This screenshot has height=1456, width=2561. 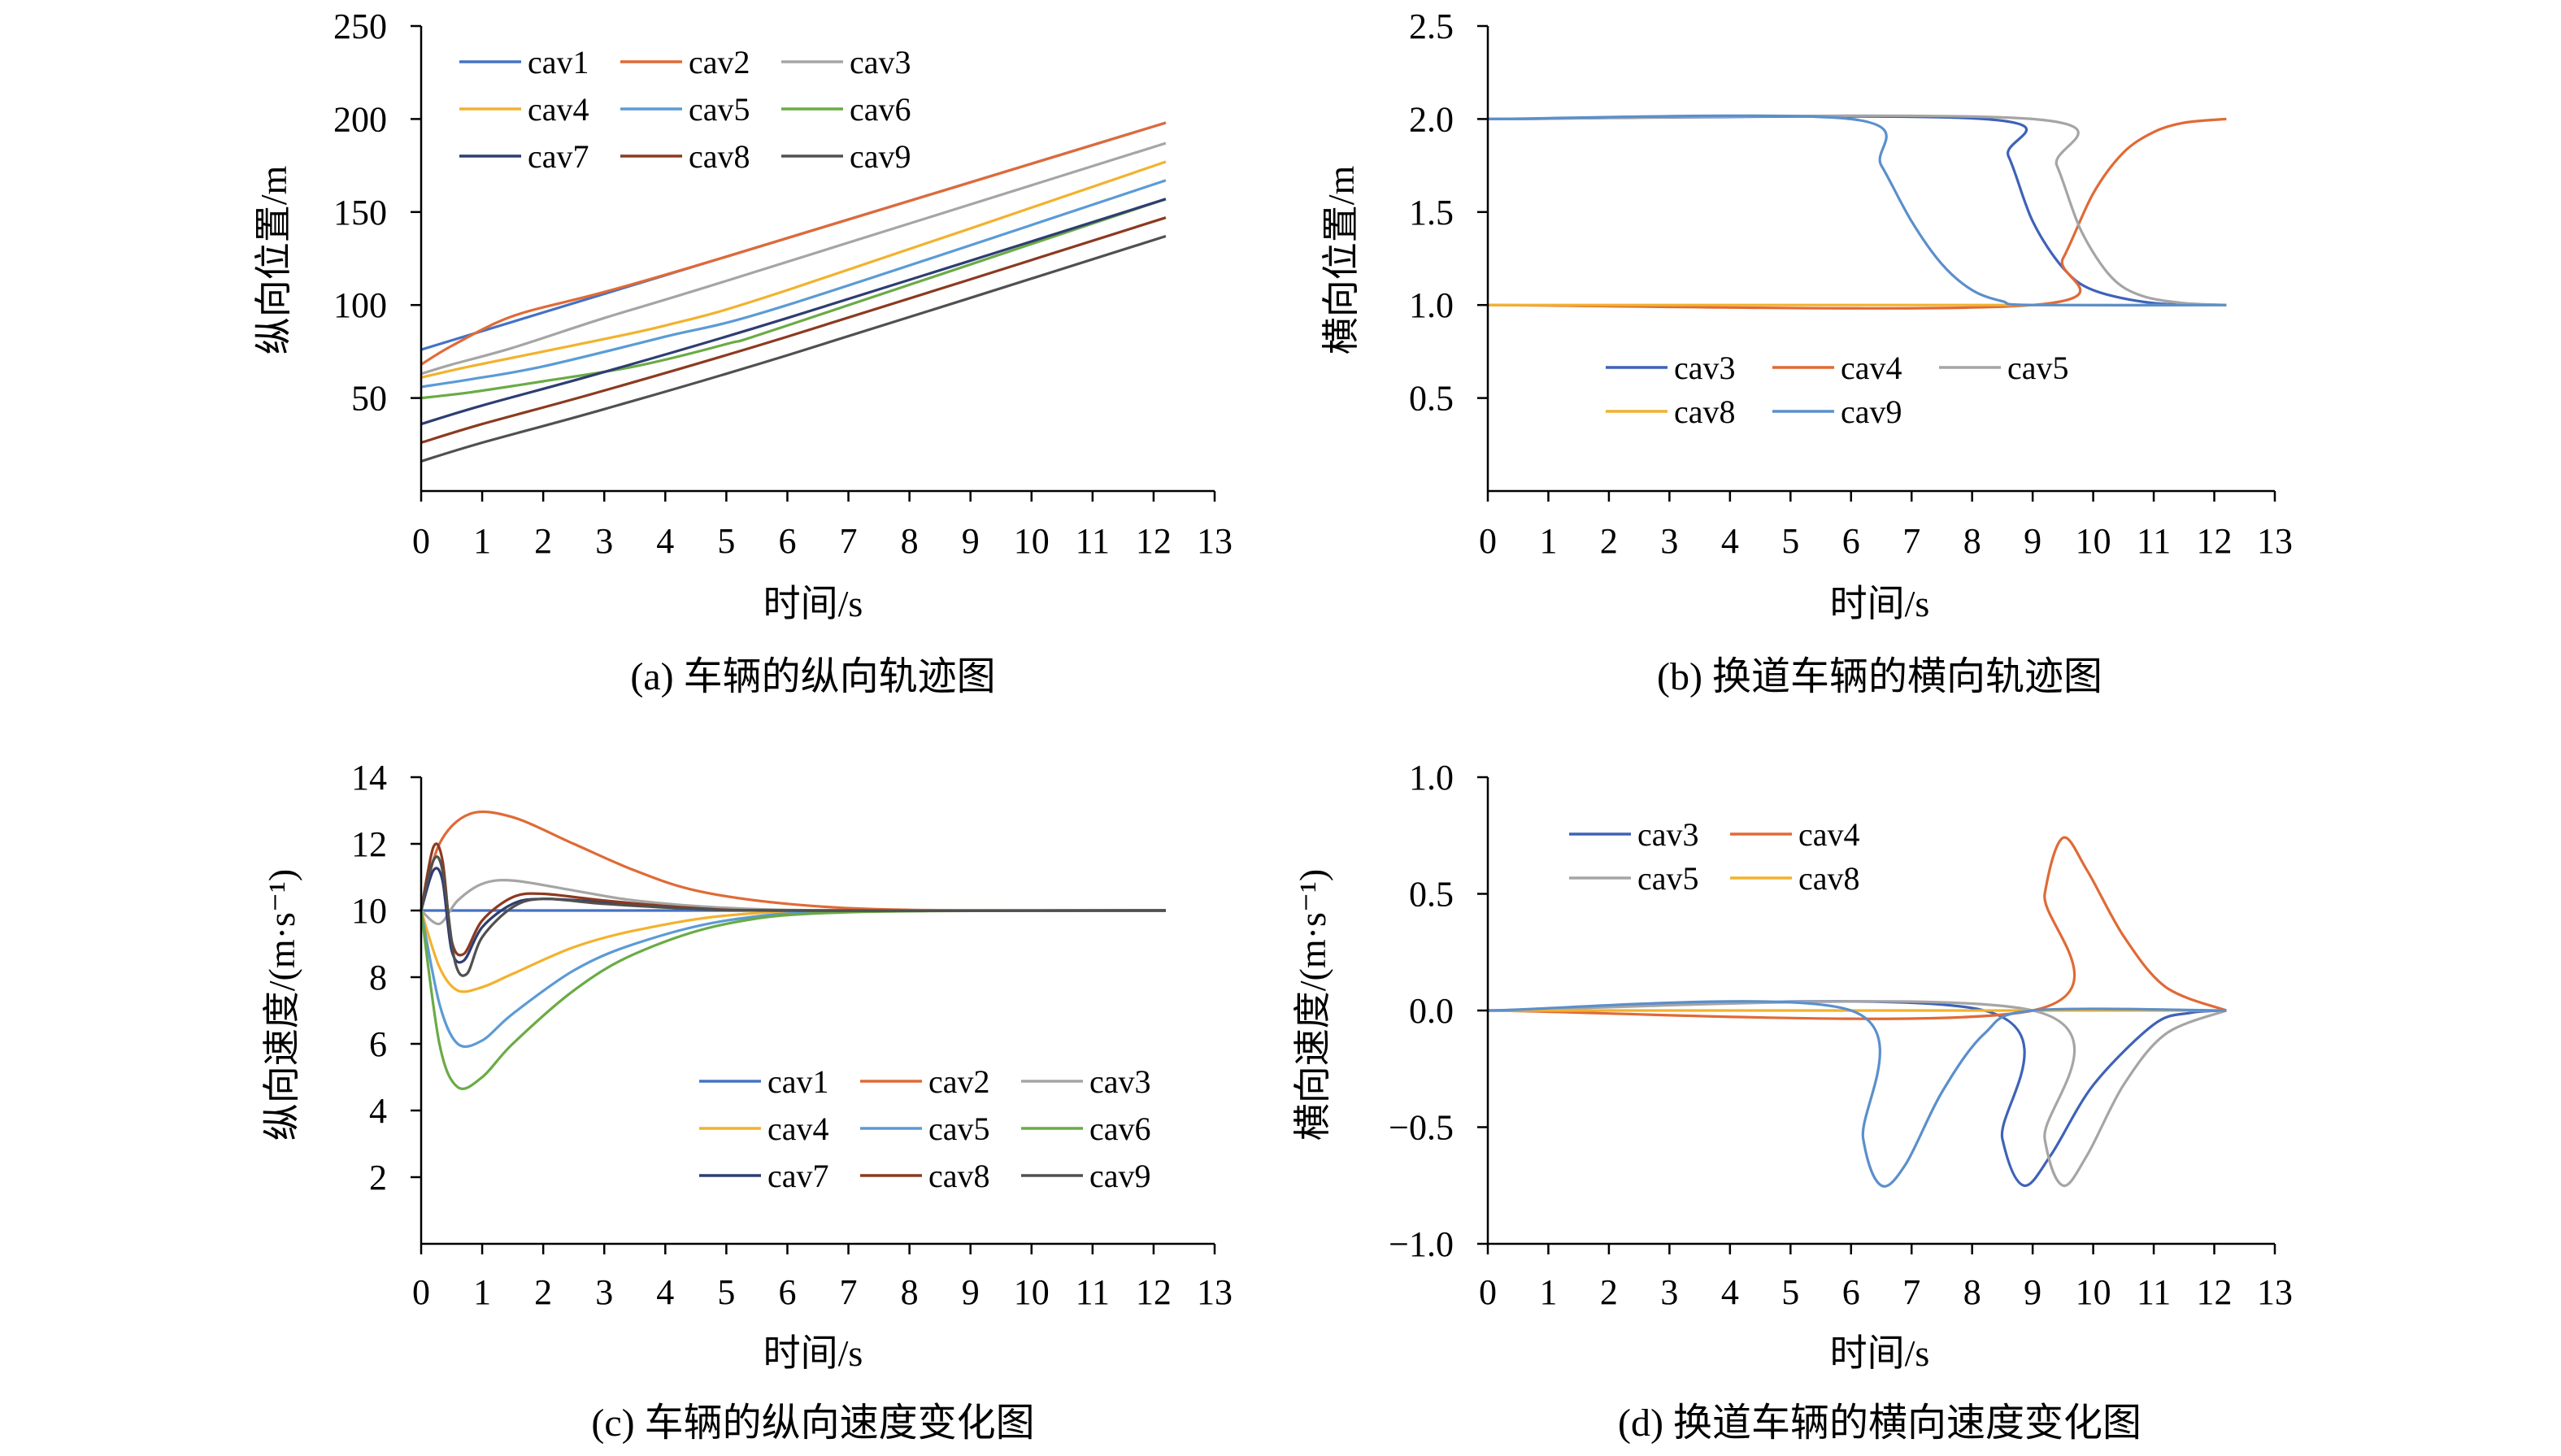 I want to click on series-b-cav9, so click(x=1857, y=211).